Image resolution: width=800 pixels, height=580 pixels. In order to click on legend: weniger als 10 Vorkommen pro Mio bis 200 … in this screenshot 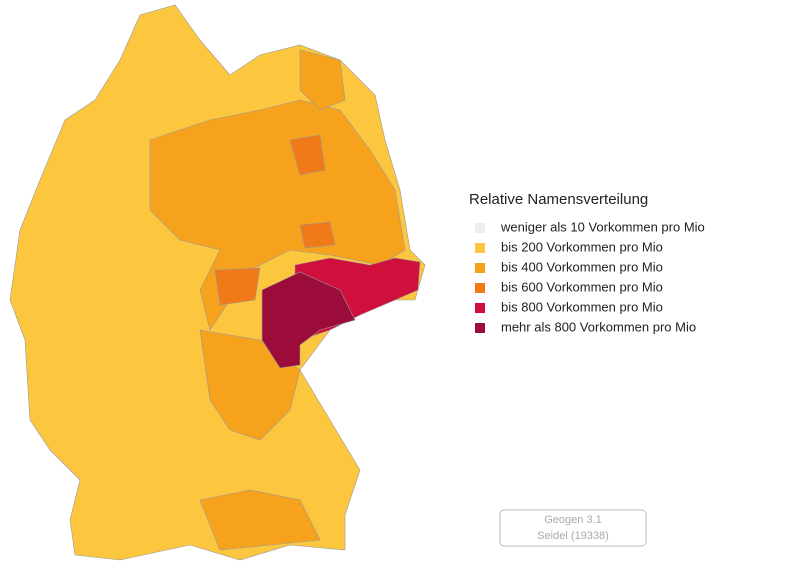, I will do `click(590, 276)`.